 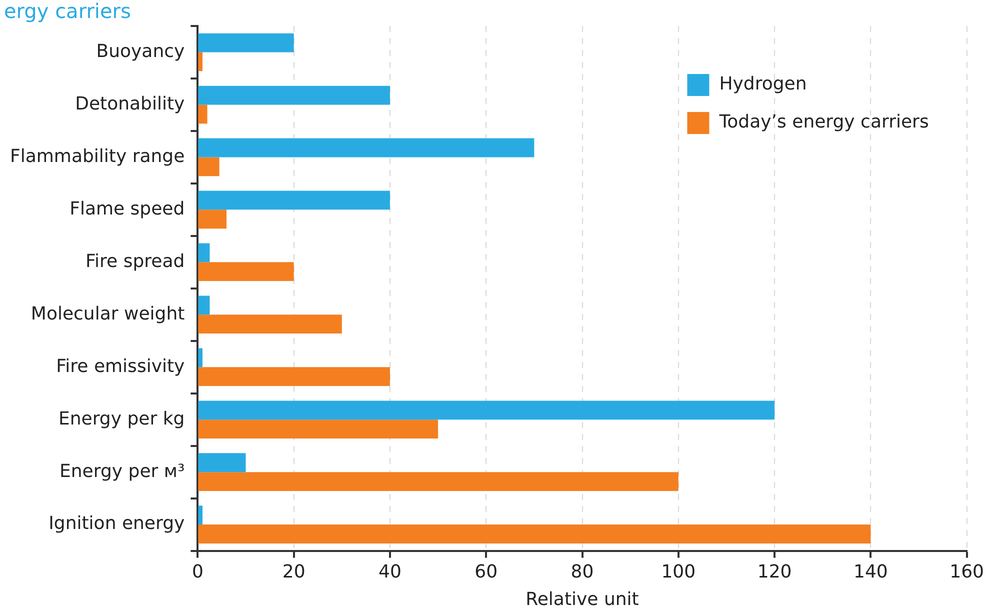 I want to click on x-tick-label: 20, so click(x=294, y=571).